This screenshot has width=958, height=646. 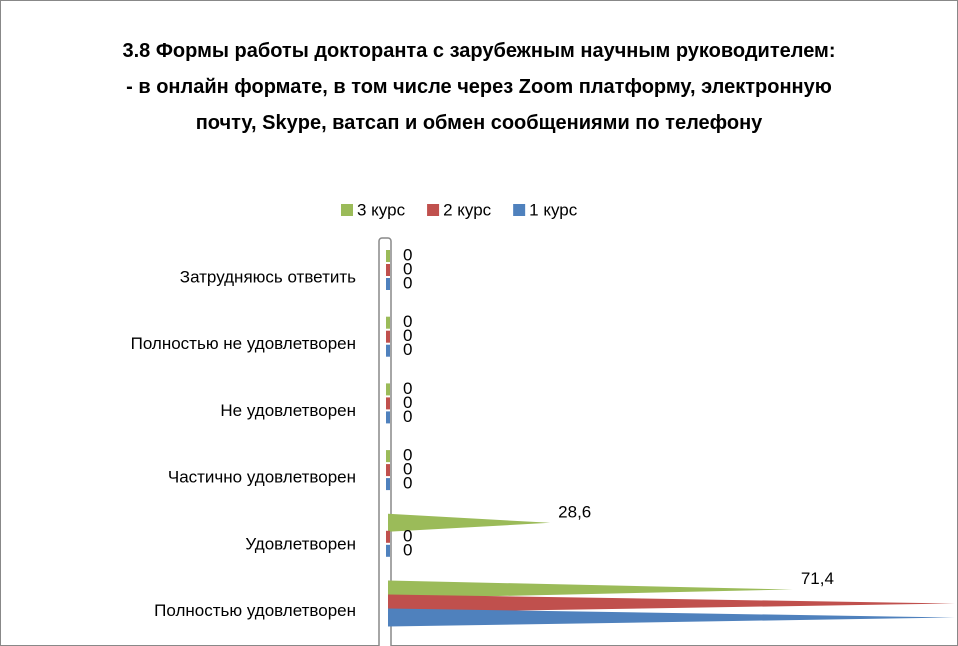 I want to click on category-label: Не удовлетворен, so click(x=288, y=410).